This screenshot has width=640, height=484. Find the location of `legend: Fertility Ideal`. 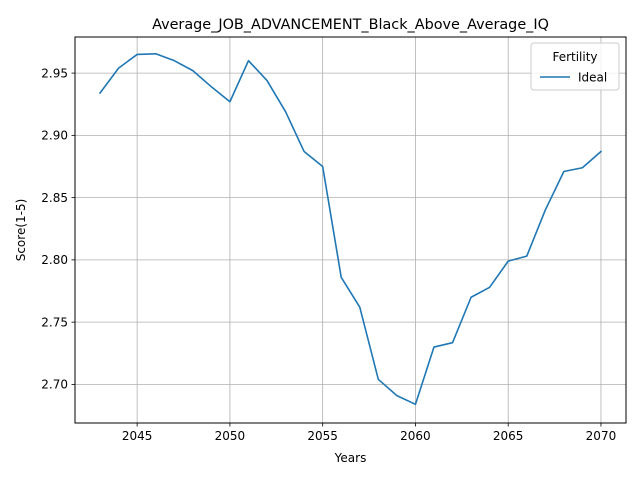

legend: Fertility Ideal is located at coordinates (575, 66).